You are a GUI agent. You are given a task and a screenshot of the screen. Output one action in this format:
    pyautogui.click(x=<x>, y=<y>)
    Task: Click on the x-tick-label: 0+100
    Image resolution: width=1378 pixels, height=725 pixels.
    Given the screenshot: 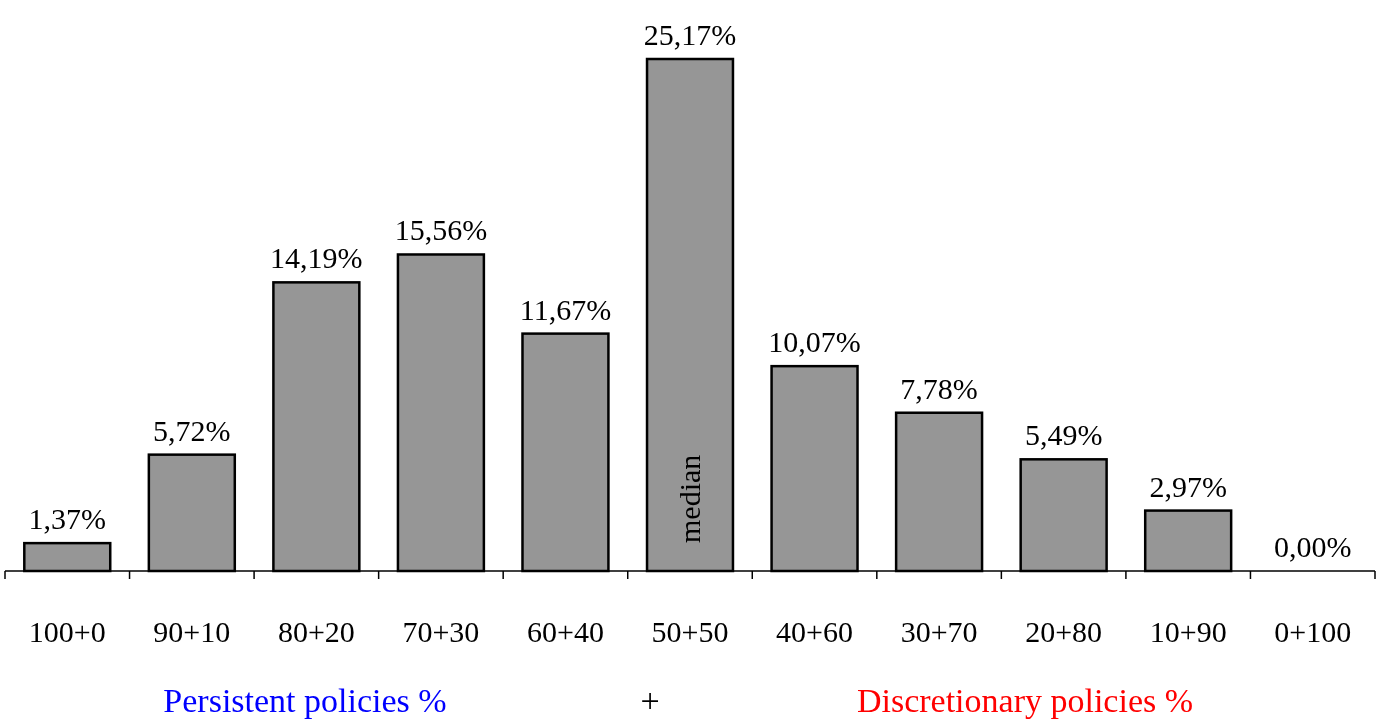 What is the action you would take?
    pyautogui.click(x=1313, y=631)
    